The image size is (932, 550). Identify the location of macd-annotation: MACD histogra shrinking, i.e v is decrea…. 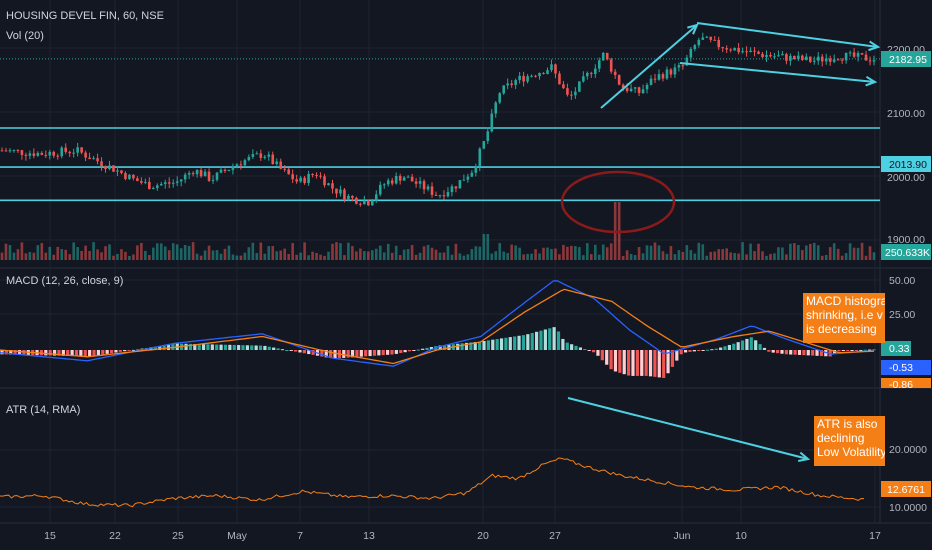
(844, 318).